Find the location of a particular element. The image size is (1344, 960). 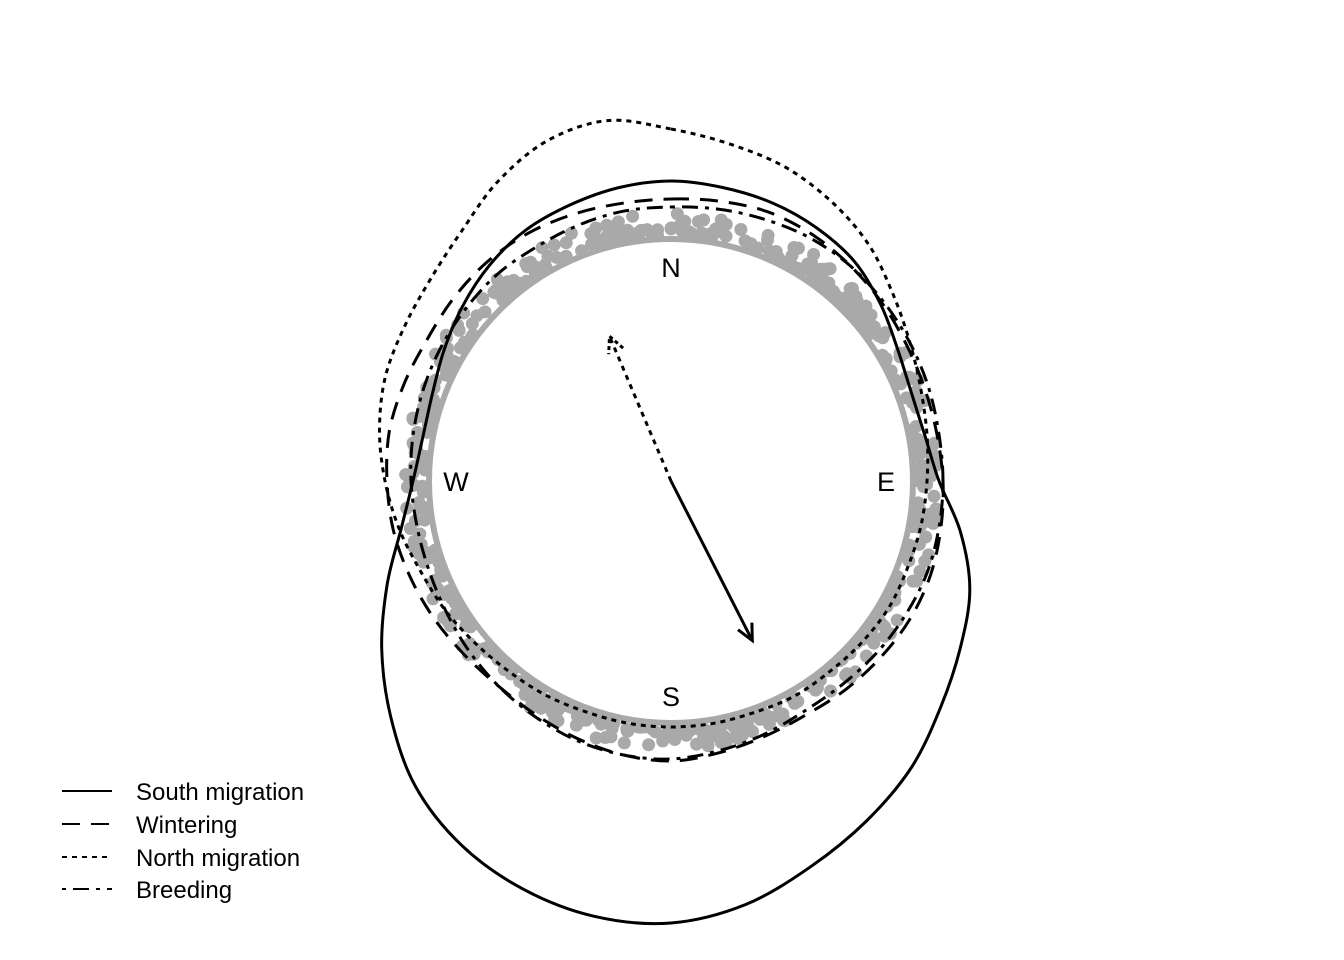

east-label: E is located at coordinates (886, 482).